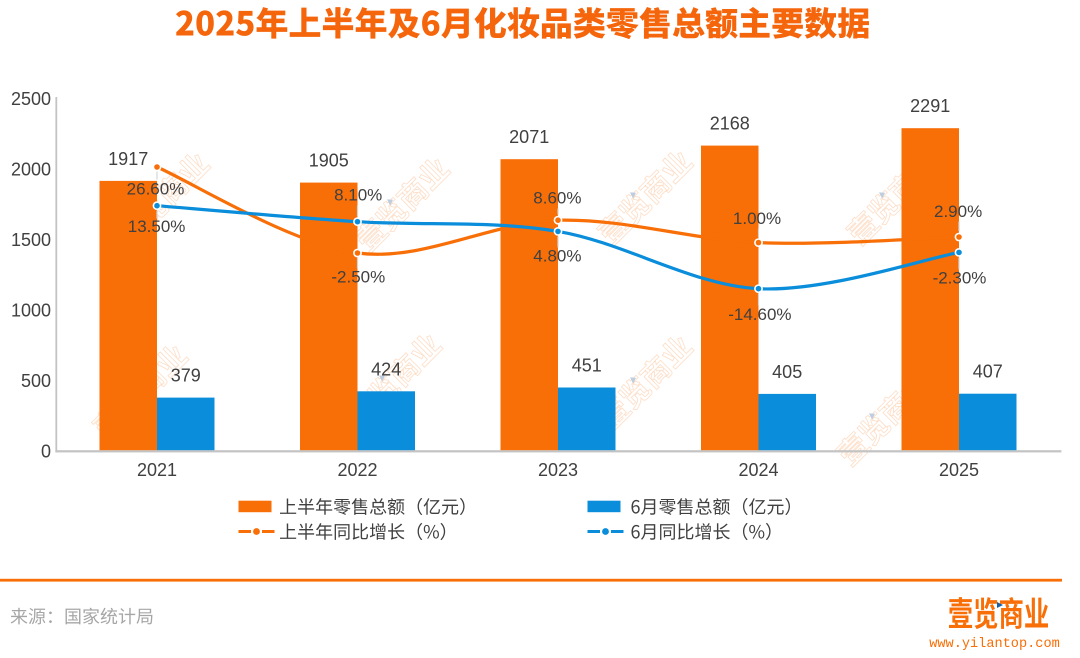 This screenshot has height=658, width=1080. I want to click on svg-text: 451, so click(587, 366).